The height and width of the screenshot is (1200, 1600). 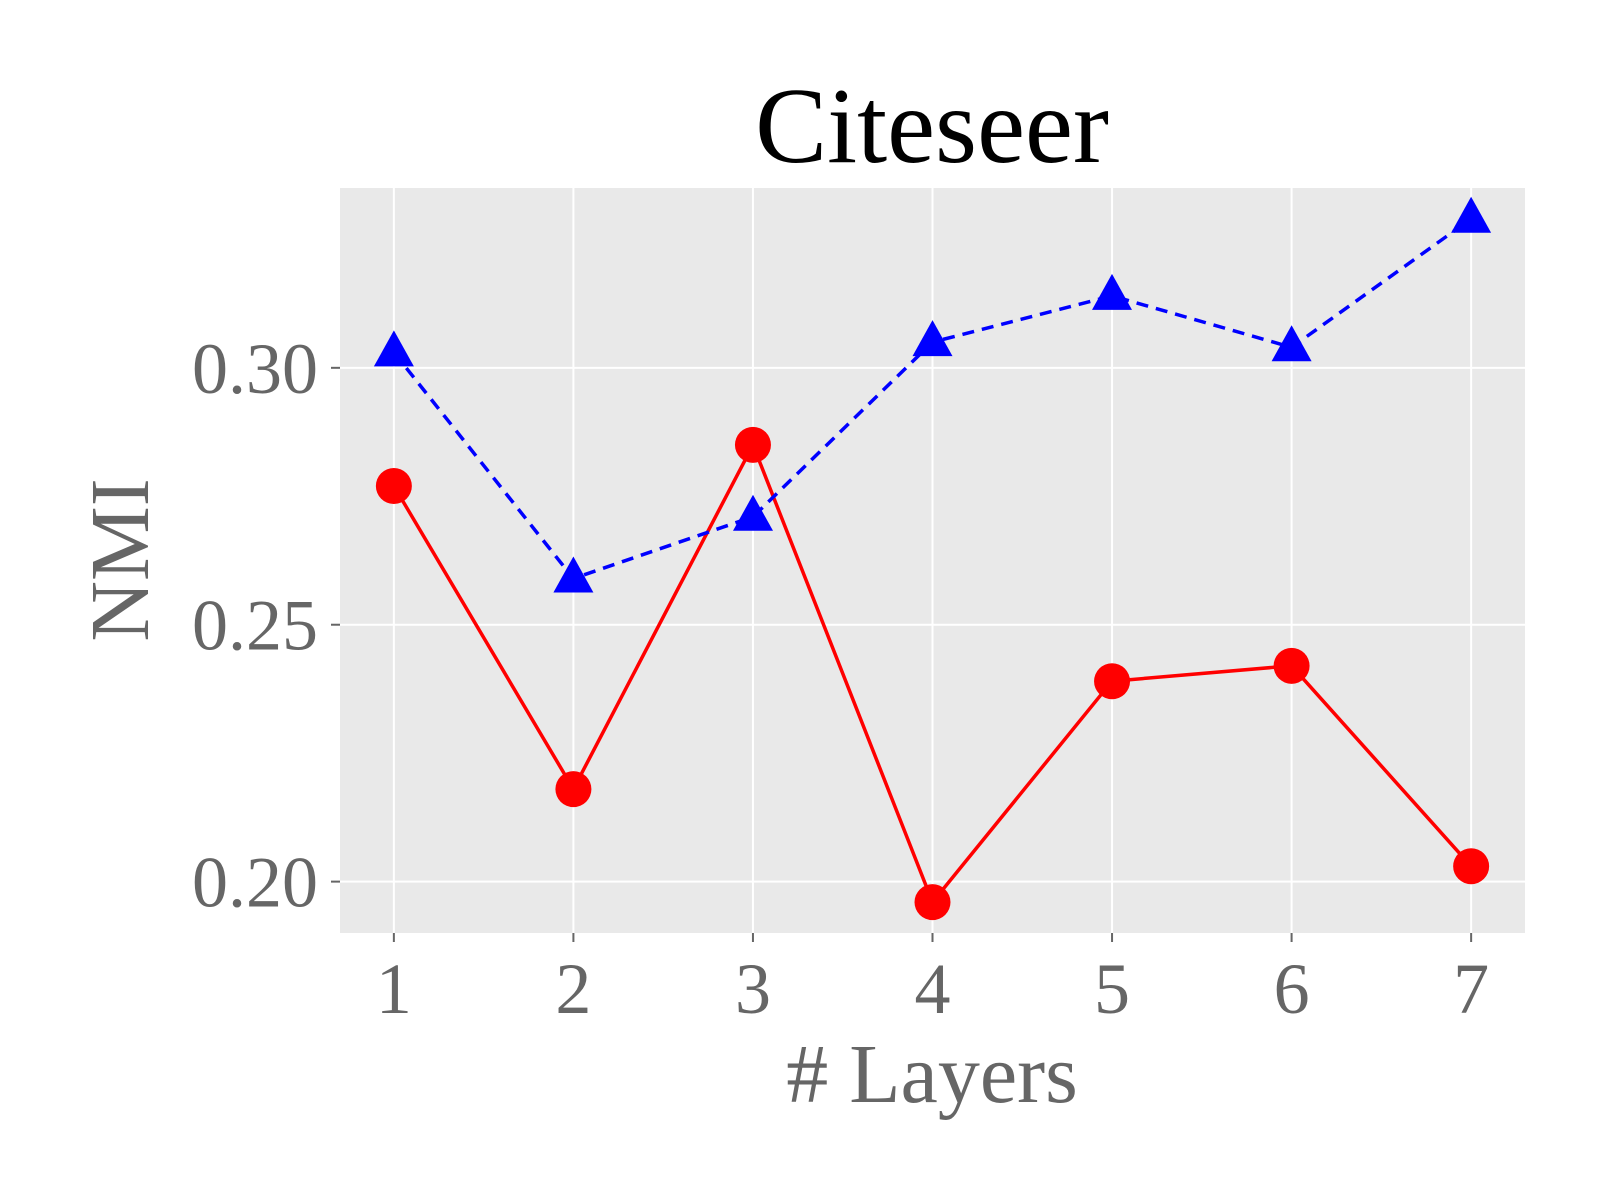 I want to click on y-tick-label: 0.20, so click(x=255, y=883).